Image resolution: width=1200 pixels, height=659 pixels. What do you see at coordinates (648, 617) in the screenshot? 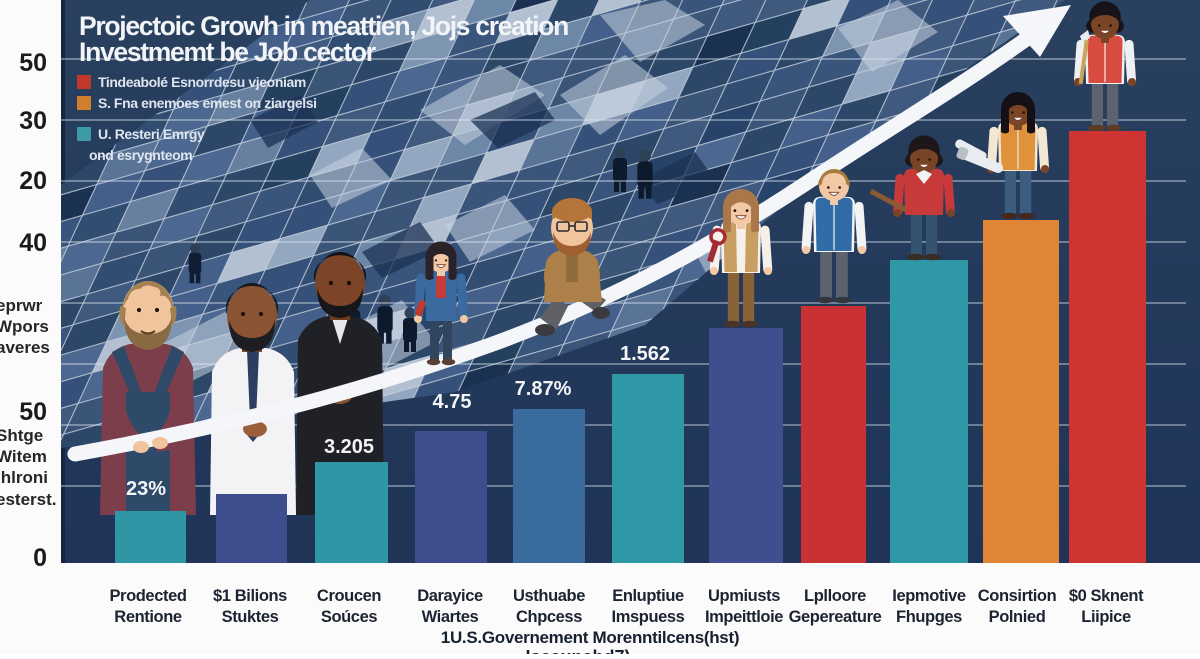
I see `svg-text: Imspuess` at bounding box center [648, 617].